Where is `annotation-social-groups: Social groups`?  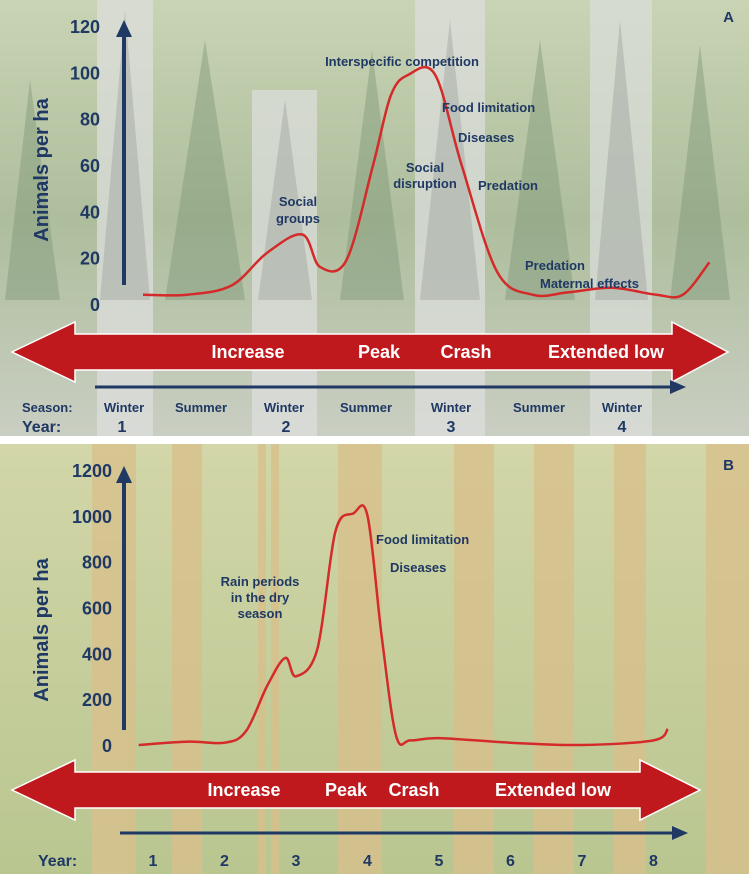
annotation-social-groups: Social groups is located at coordinates (298, 210).